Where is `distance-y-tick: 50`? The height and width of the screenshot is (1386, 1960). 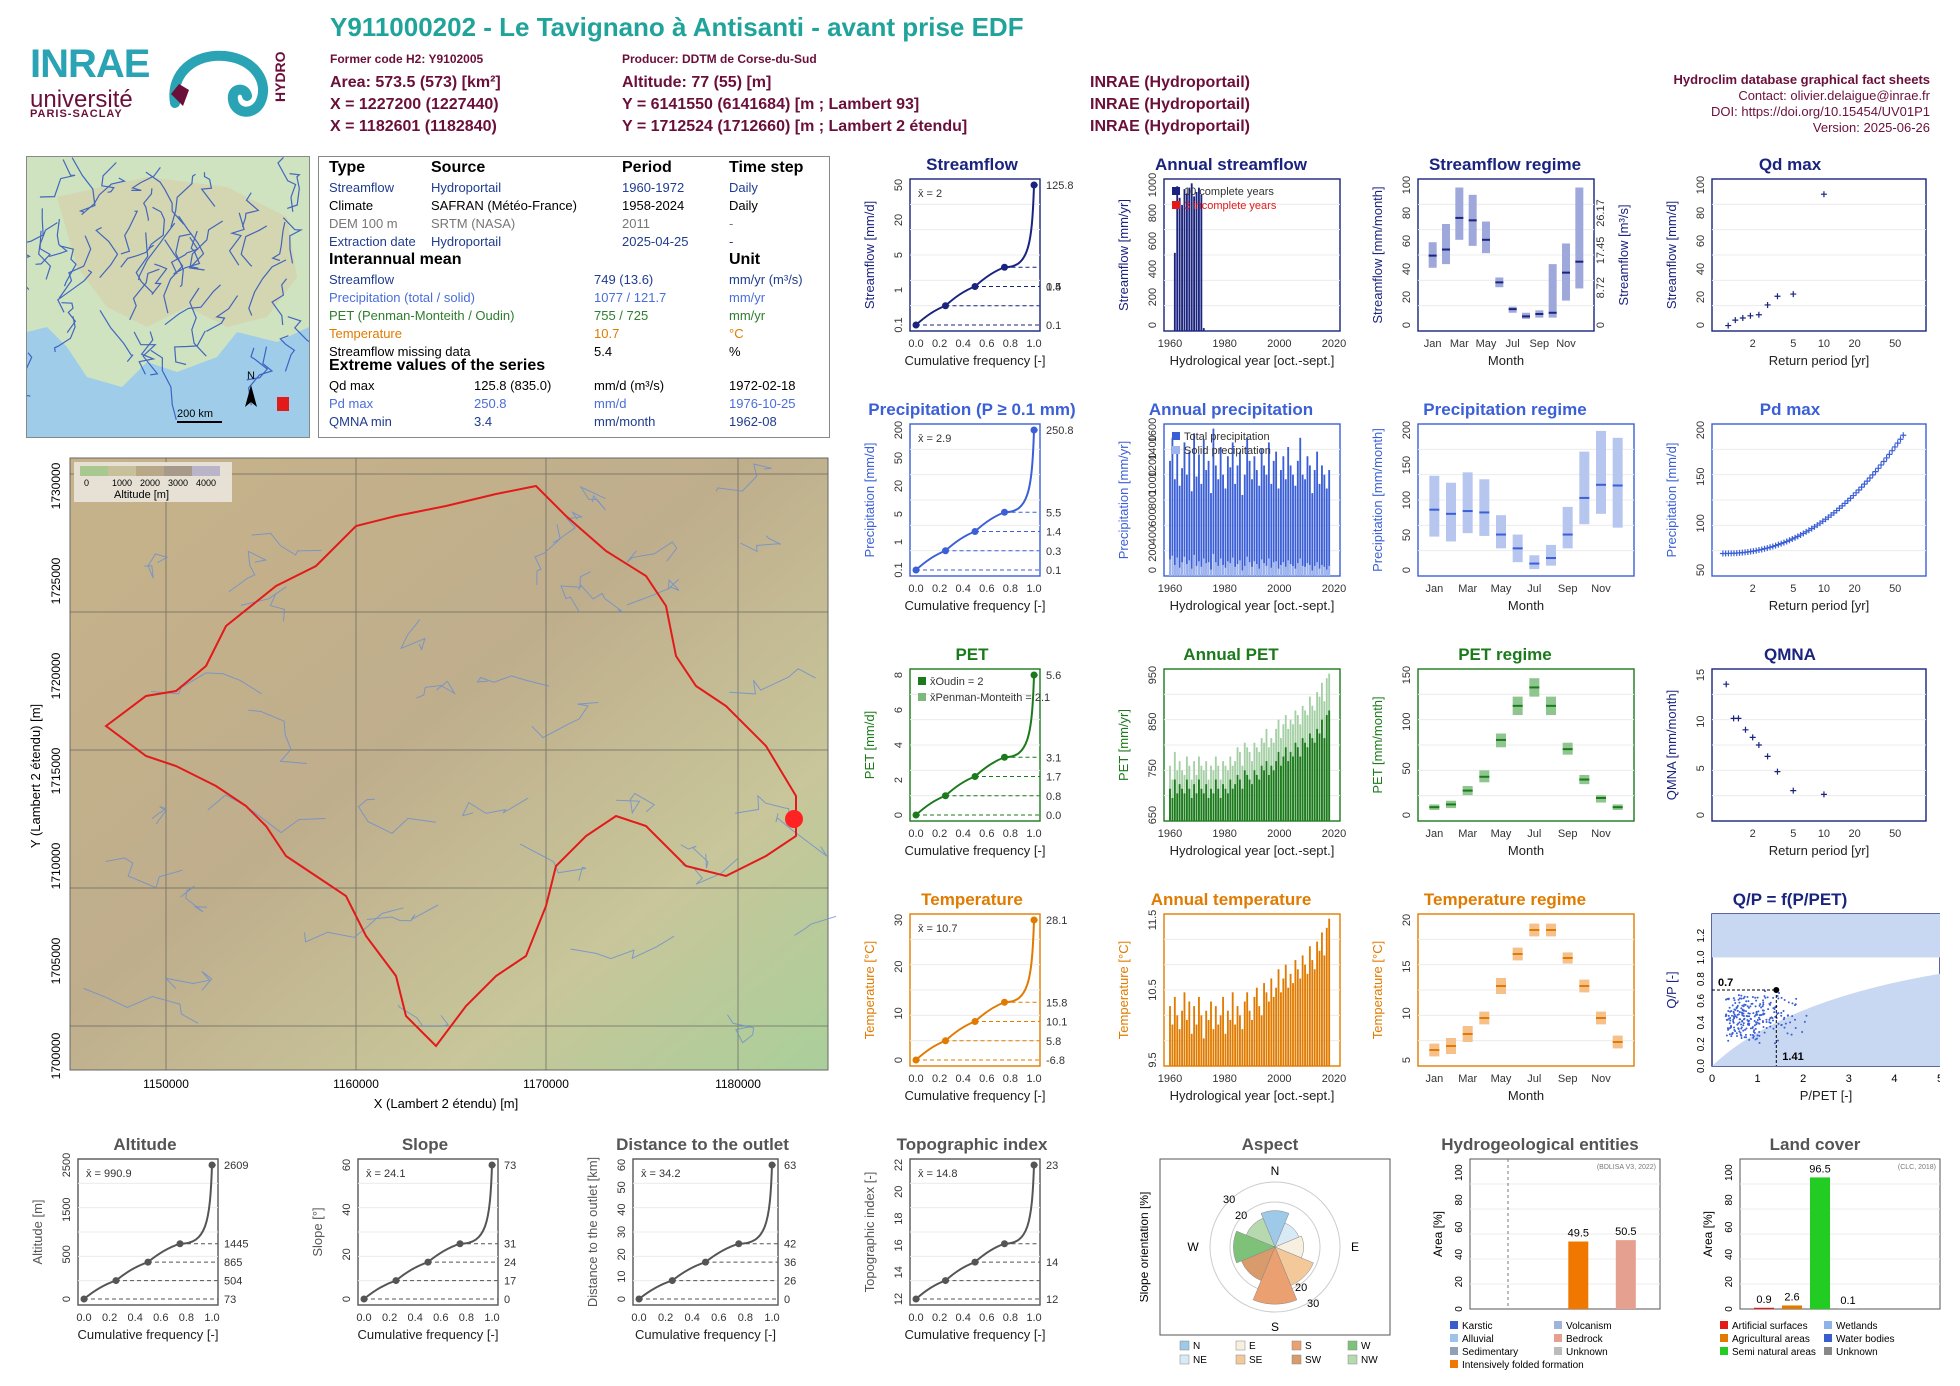
distance-y-tick: 50 is located at coordinates (622, 1187).